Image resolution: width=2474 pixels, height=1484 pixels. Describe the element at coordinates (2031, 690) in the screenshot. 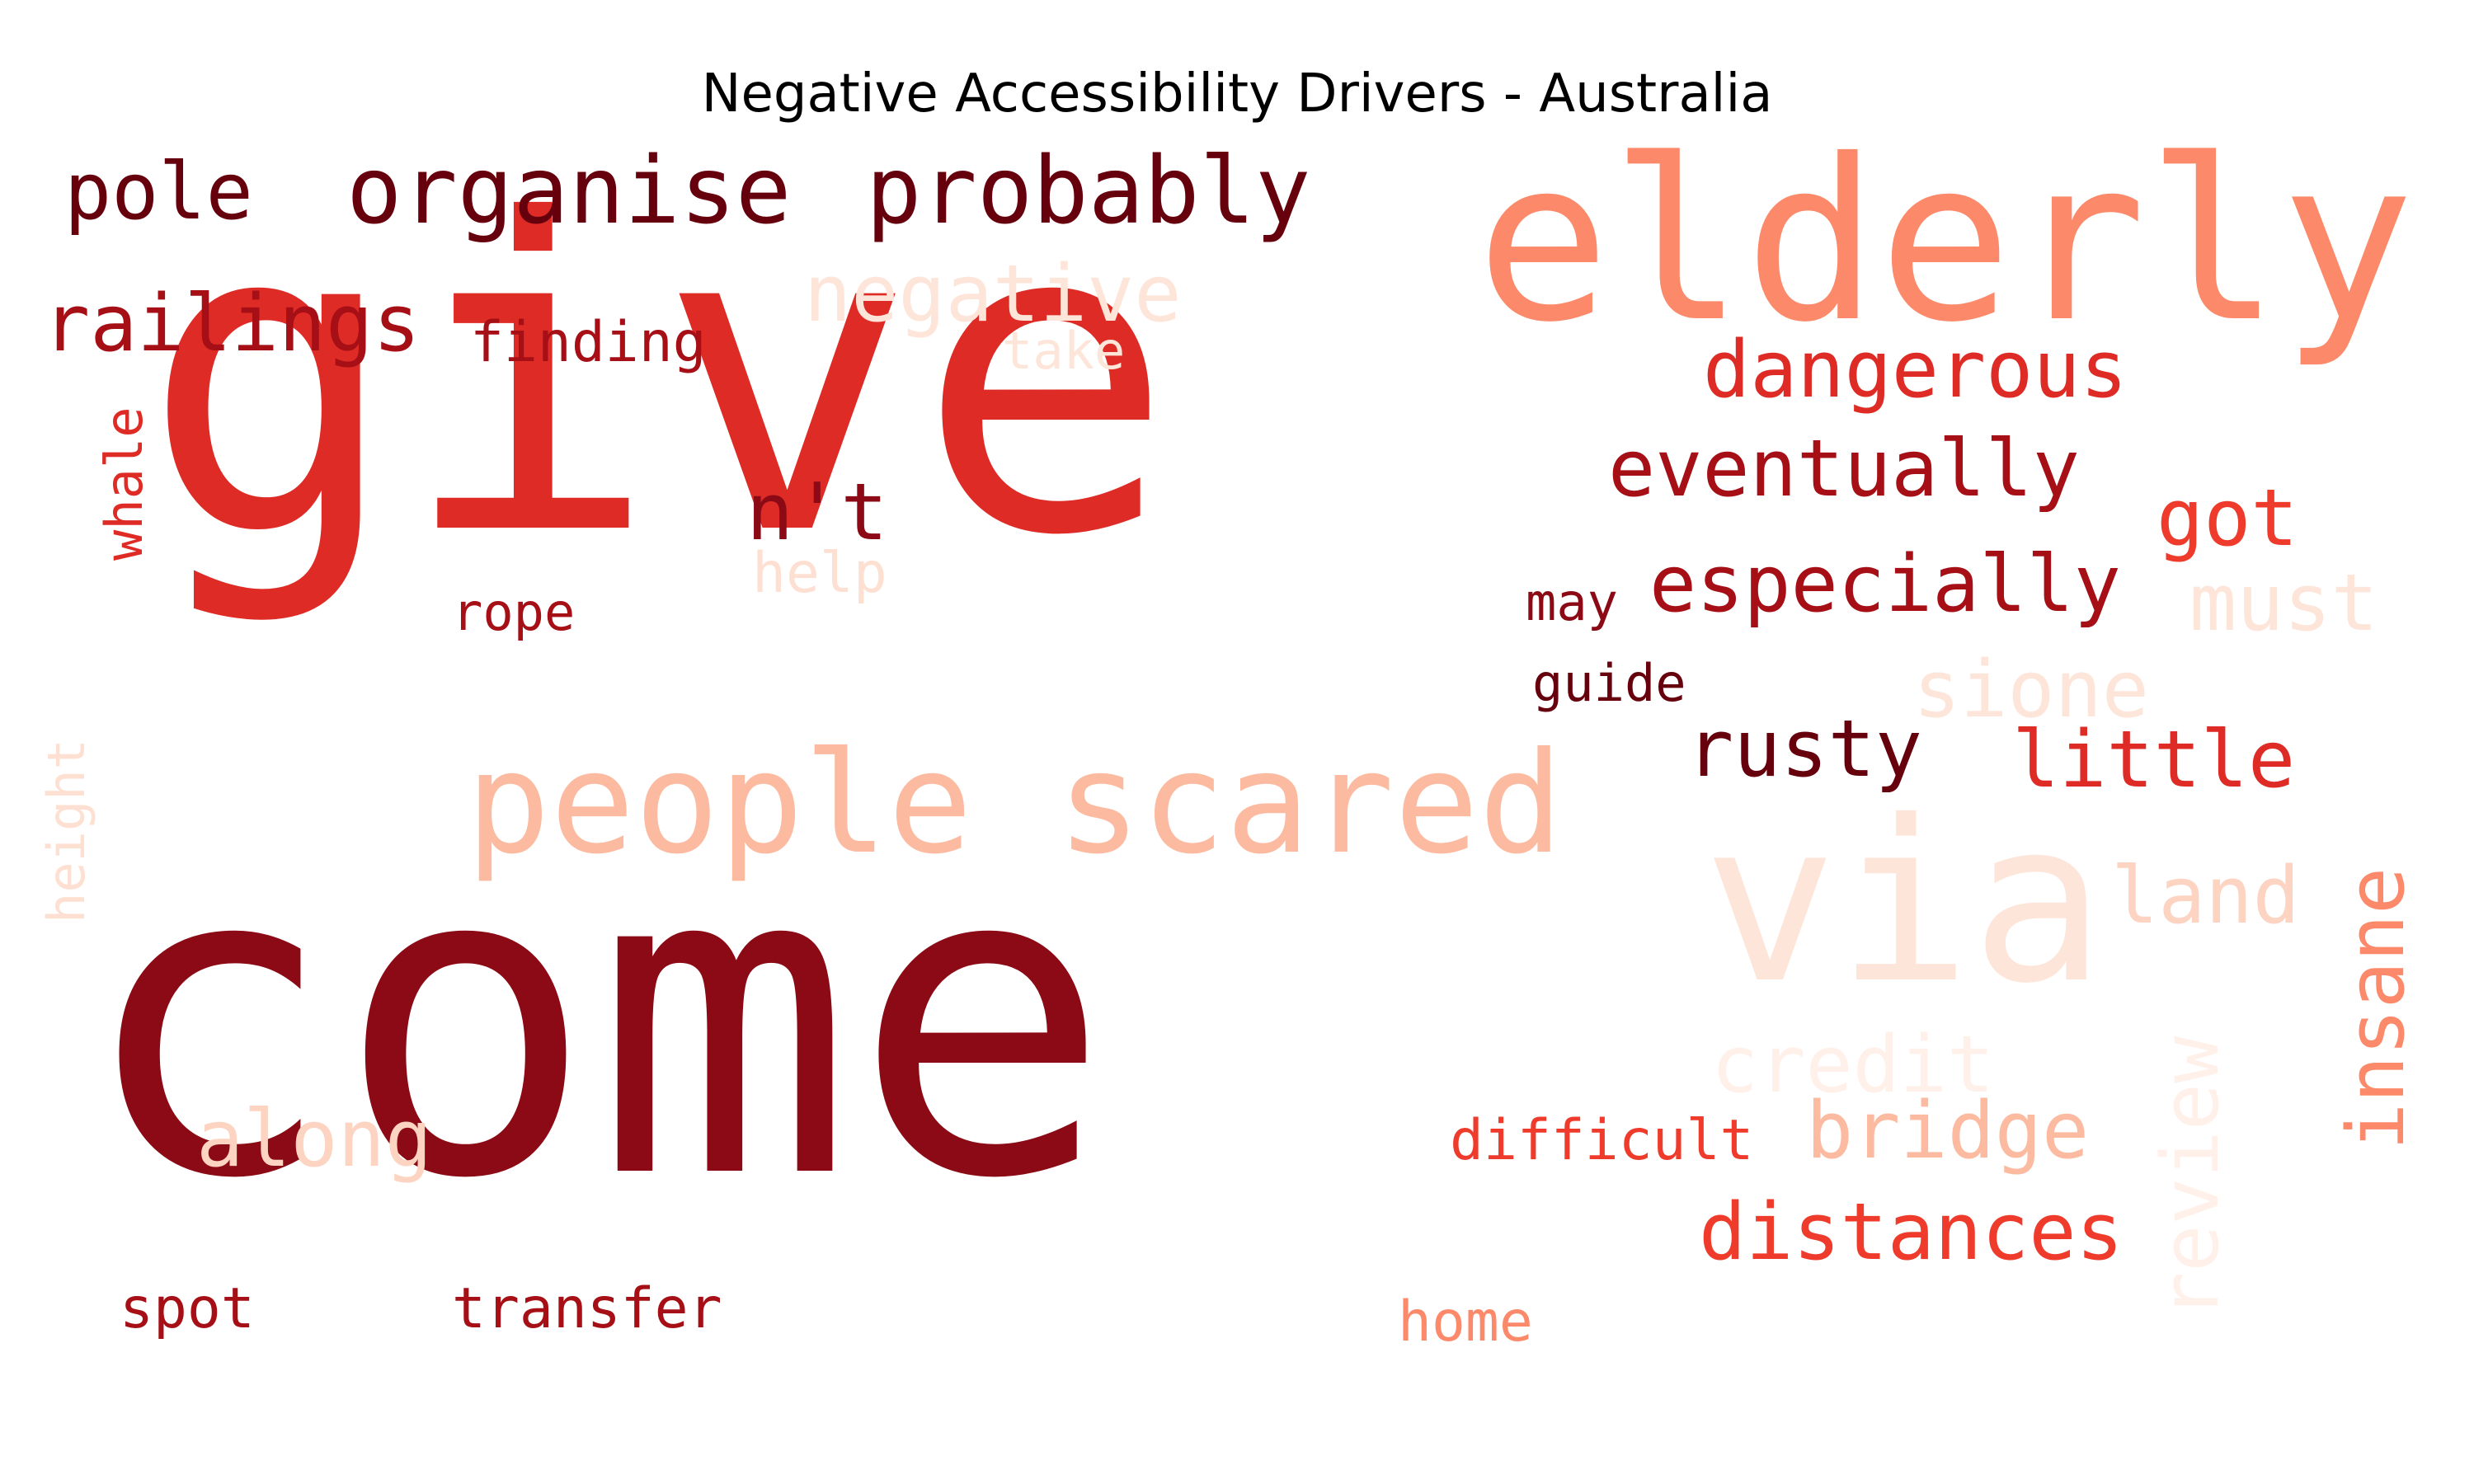

I see `word-sione: sione` at that location.